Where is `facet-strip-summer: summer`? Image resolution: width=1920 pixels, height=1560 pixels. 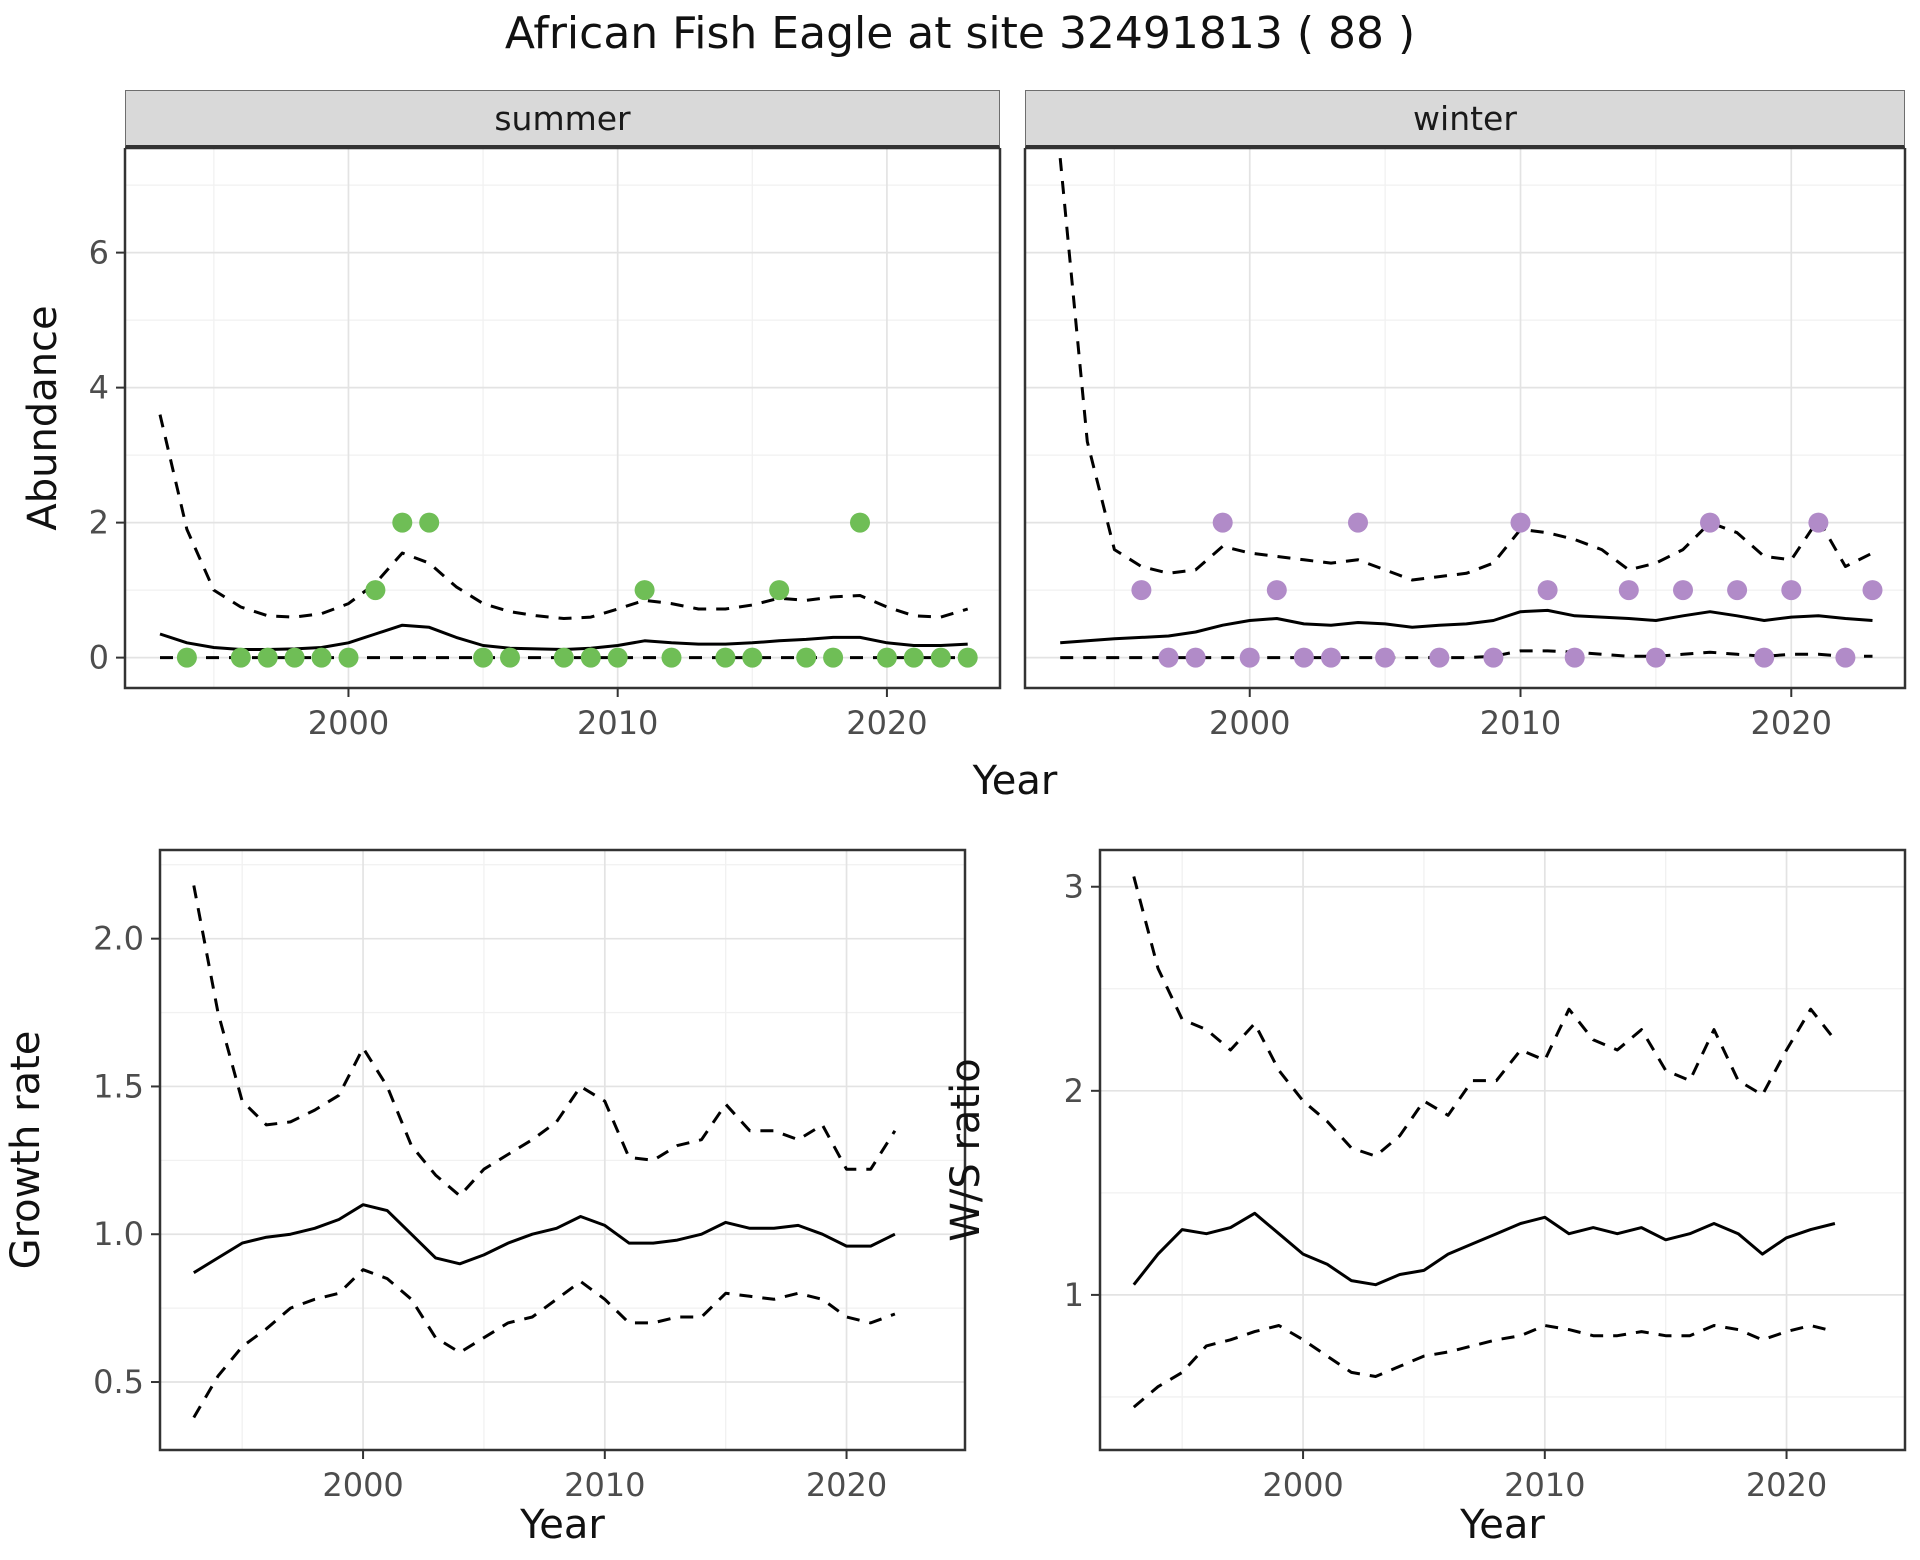 facet-strip-summer: summer is located at coordinates (562, 119).